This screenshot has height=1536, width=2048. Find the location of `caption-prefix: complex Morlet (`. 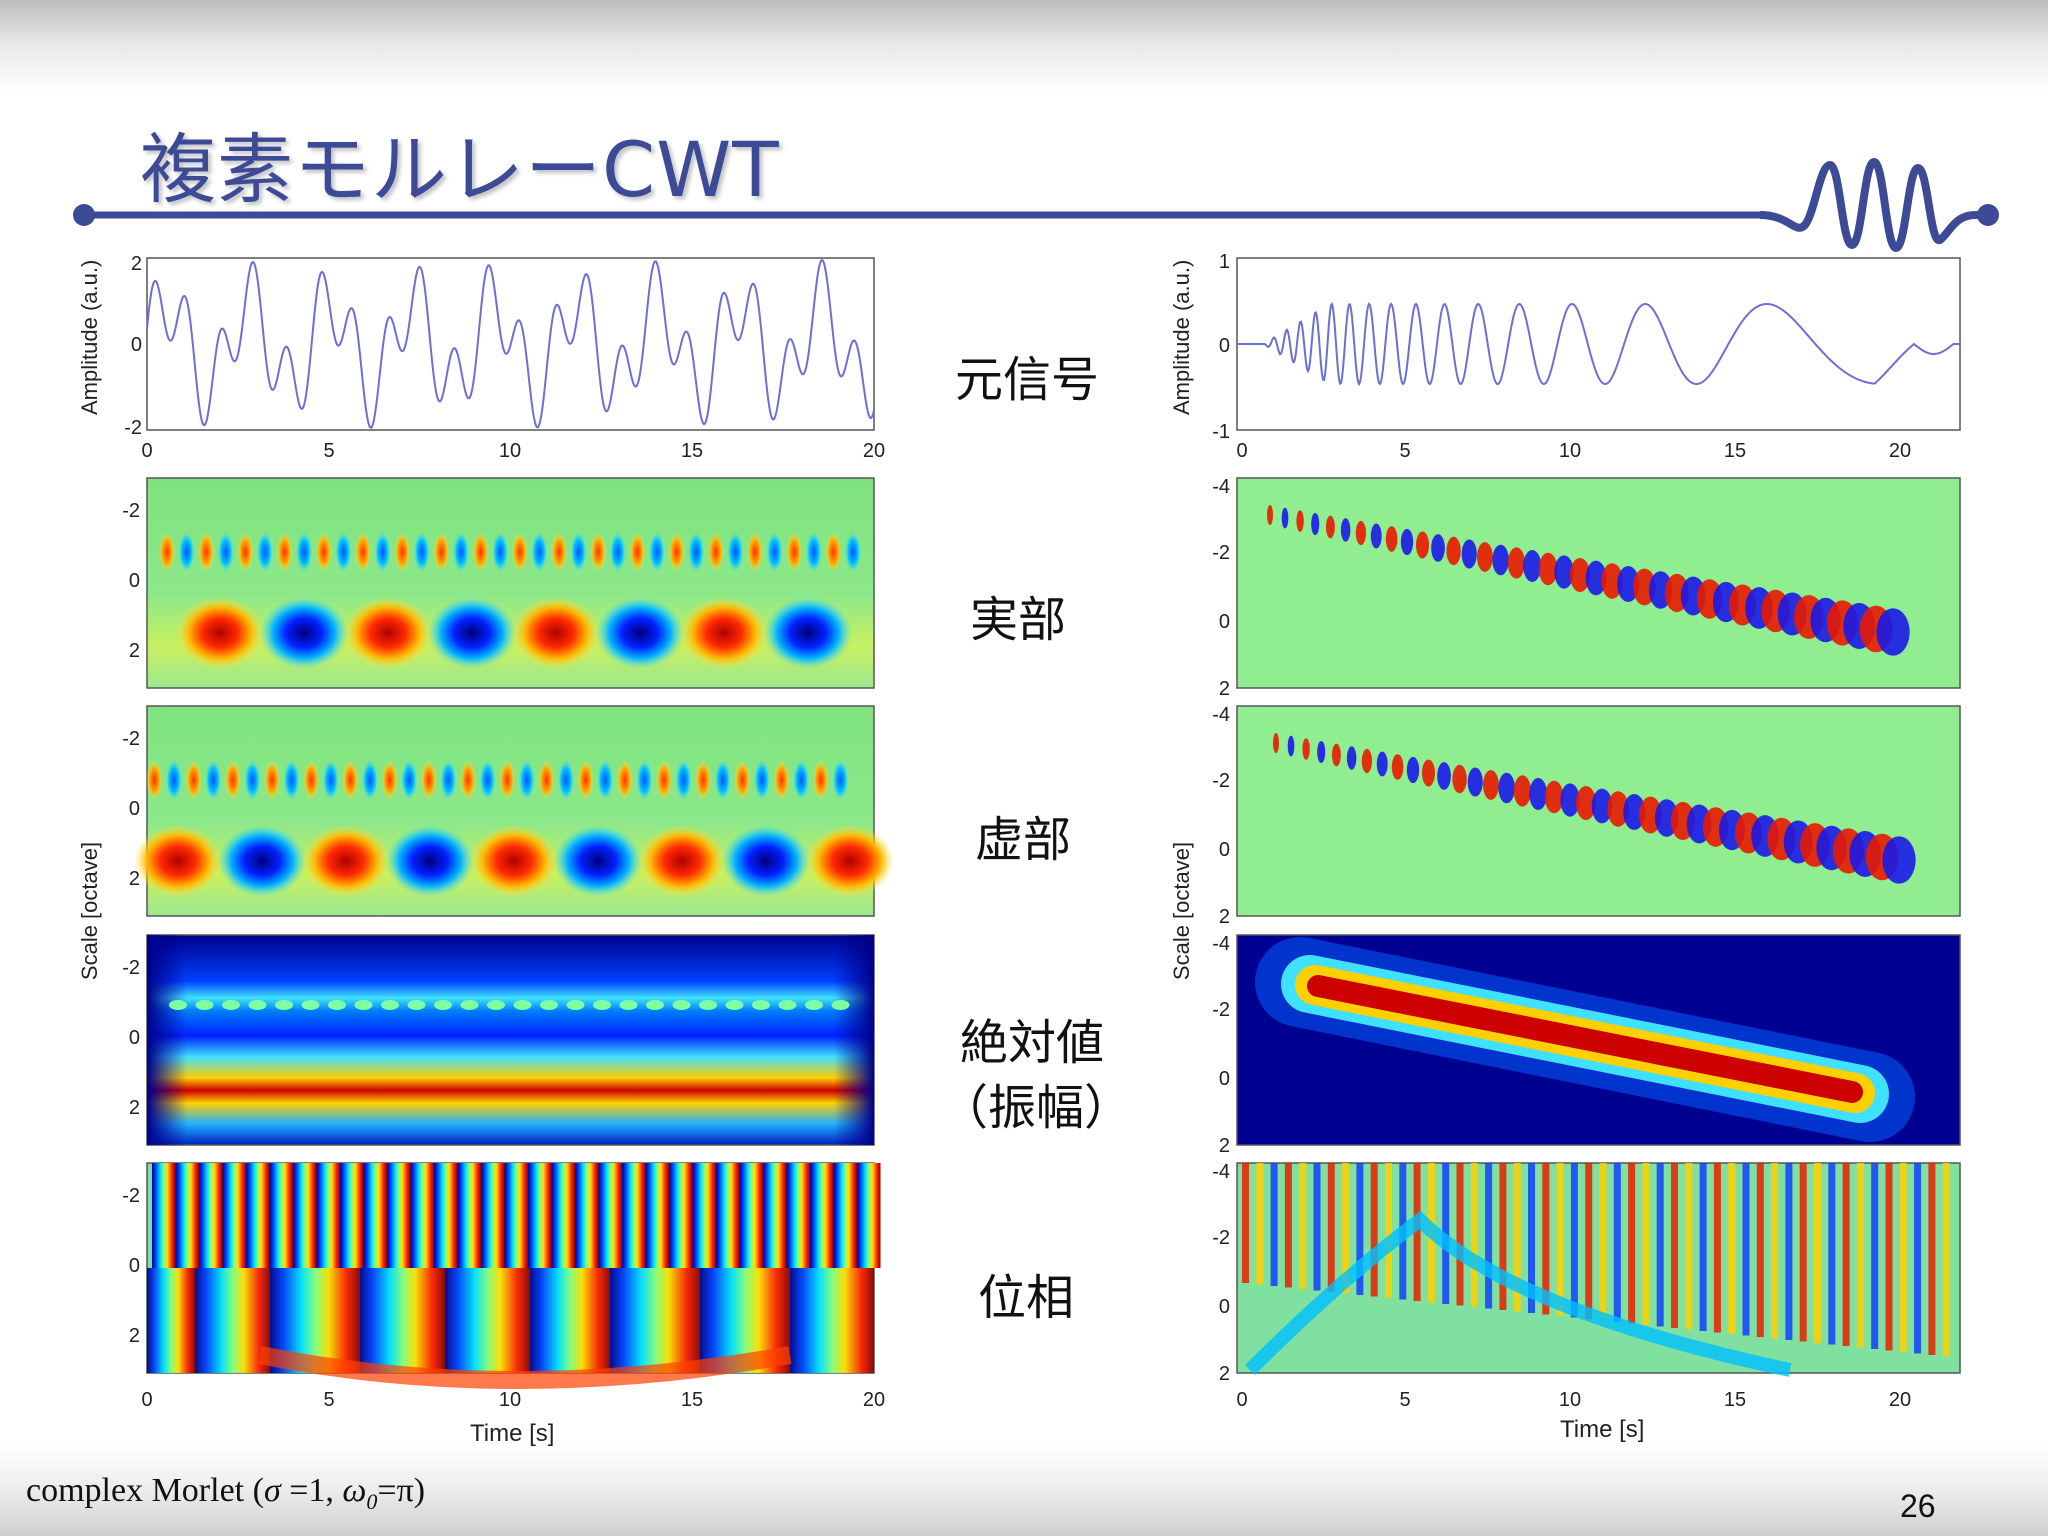

caption-prefix: complex Morlet ( is located at coordinates (145, 1490).